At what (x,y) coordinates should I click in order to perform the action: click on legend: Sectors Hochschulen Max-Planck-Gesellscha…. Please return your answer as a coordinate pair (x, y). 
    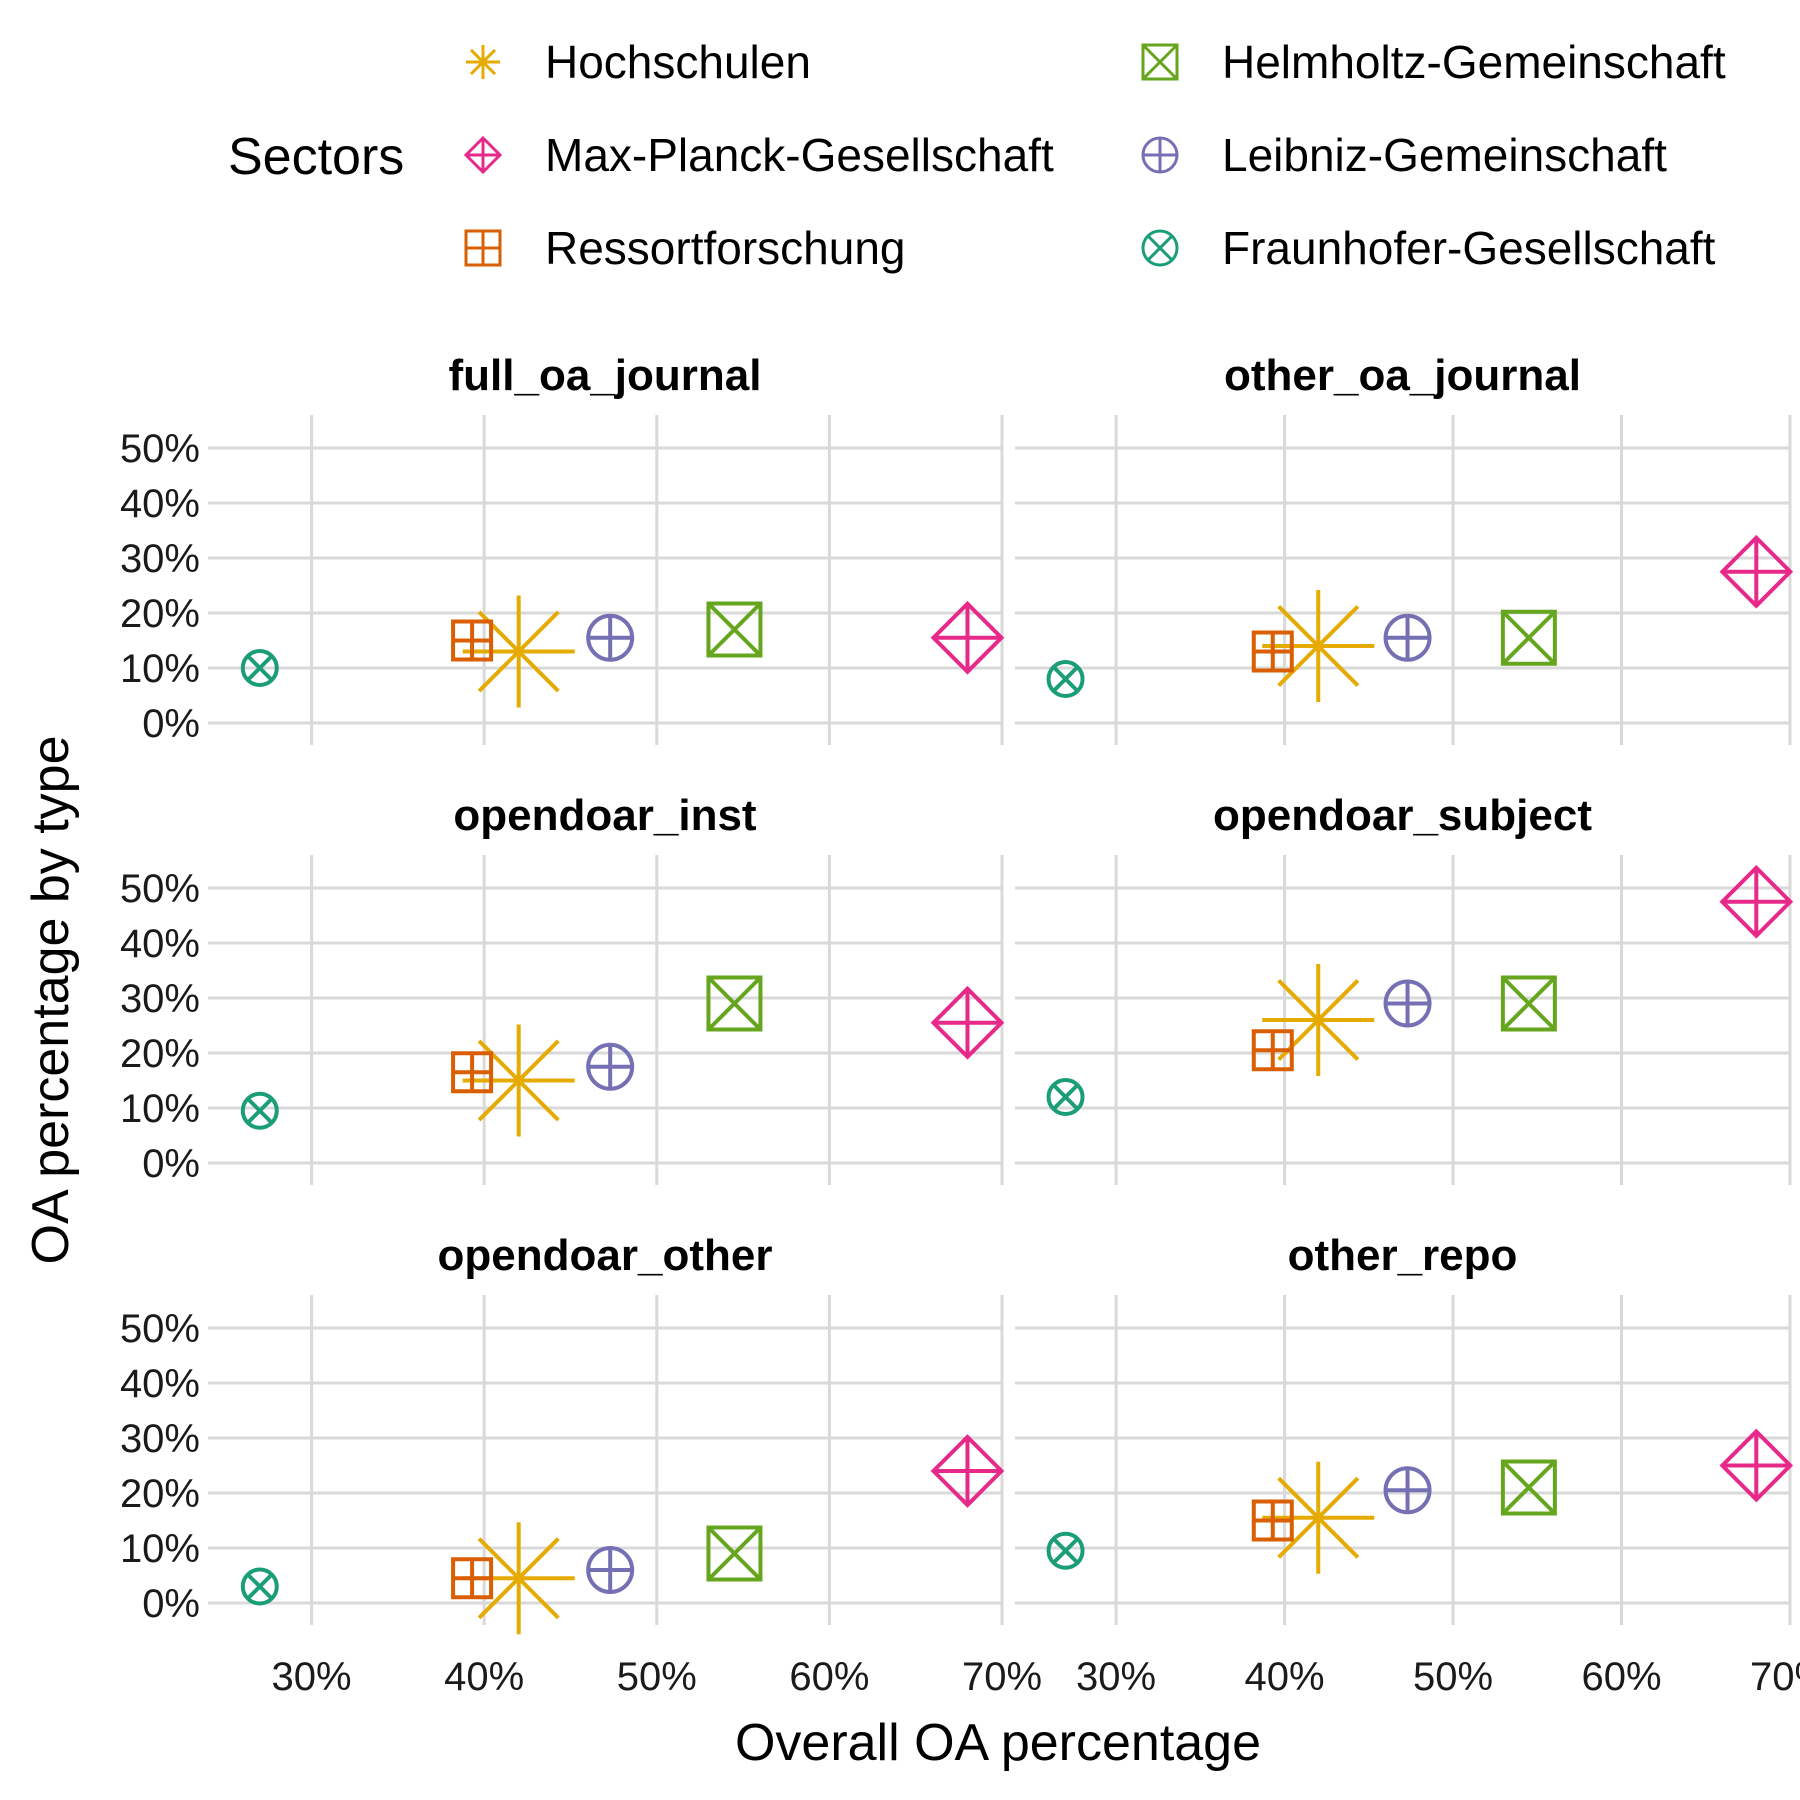
    Looking at the image, I should click on (977, 155).